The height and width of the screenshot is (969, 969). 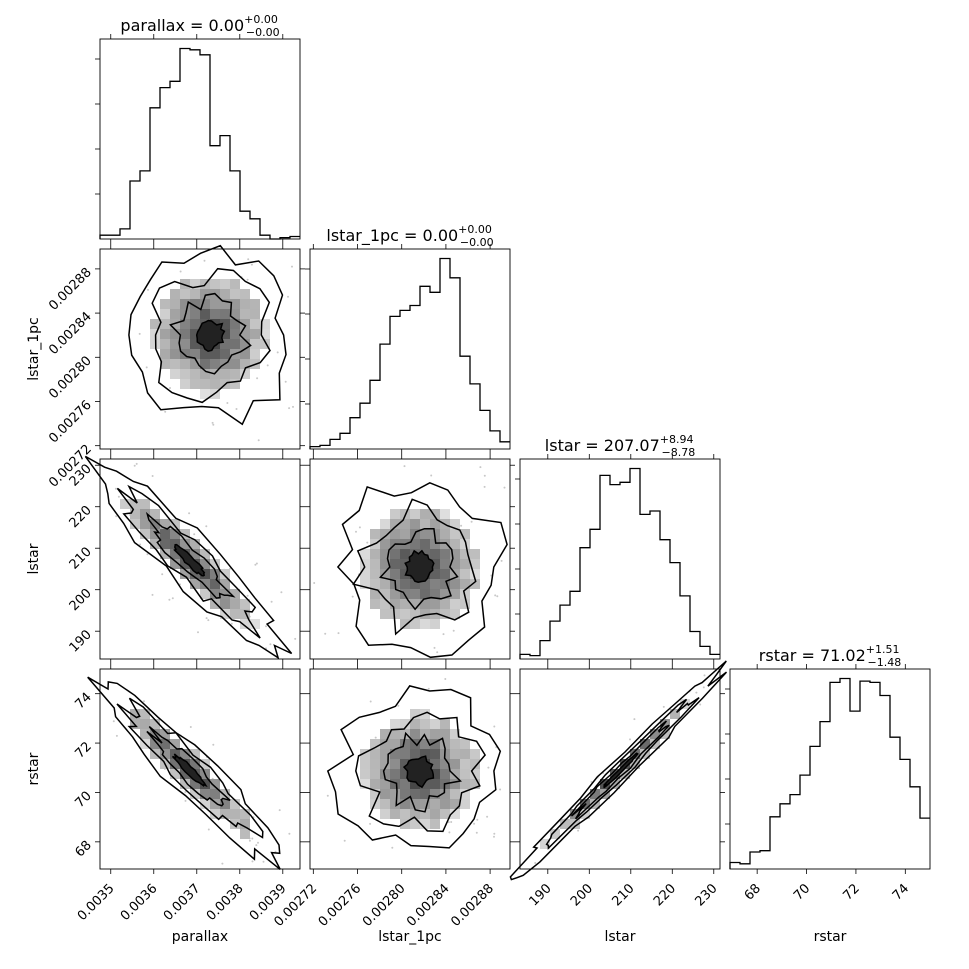 I want to click on x-tick-label: 0.00280, so click(x=384, y=905).